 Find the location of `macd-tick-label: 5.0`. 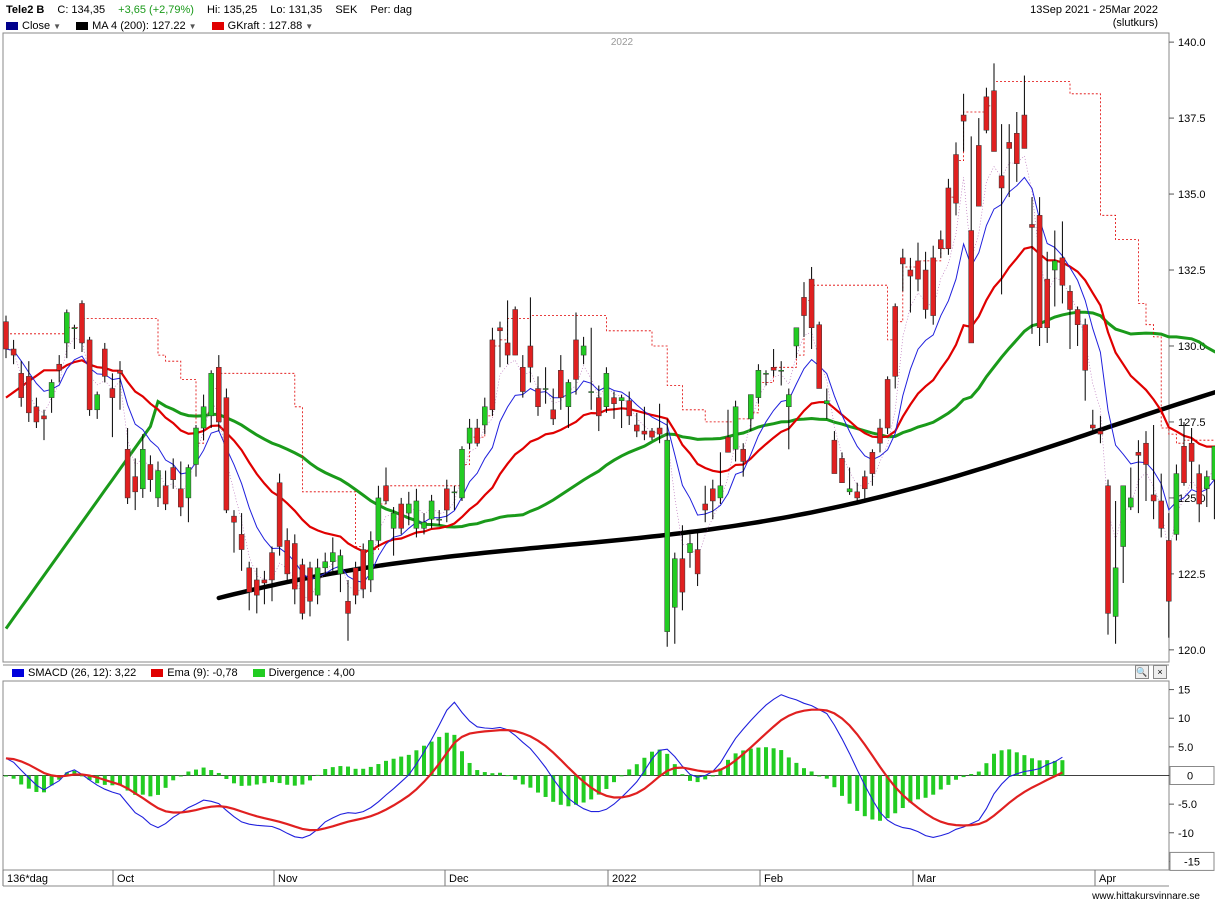

macd-tick-label: 5.0 is located at coordinates (1185, 748).